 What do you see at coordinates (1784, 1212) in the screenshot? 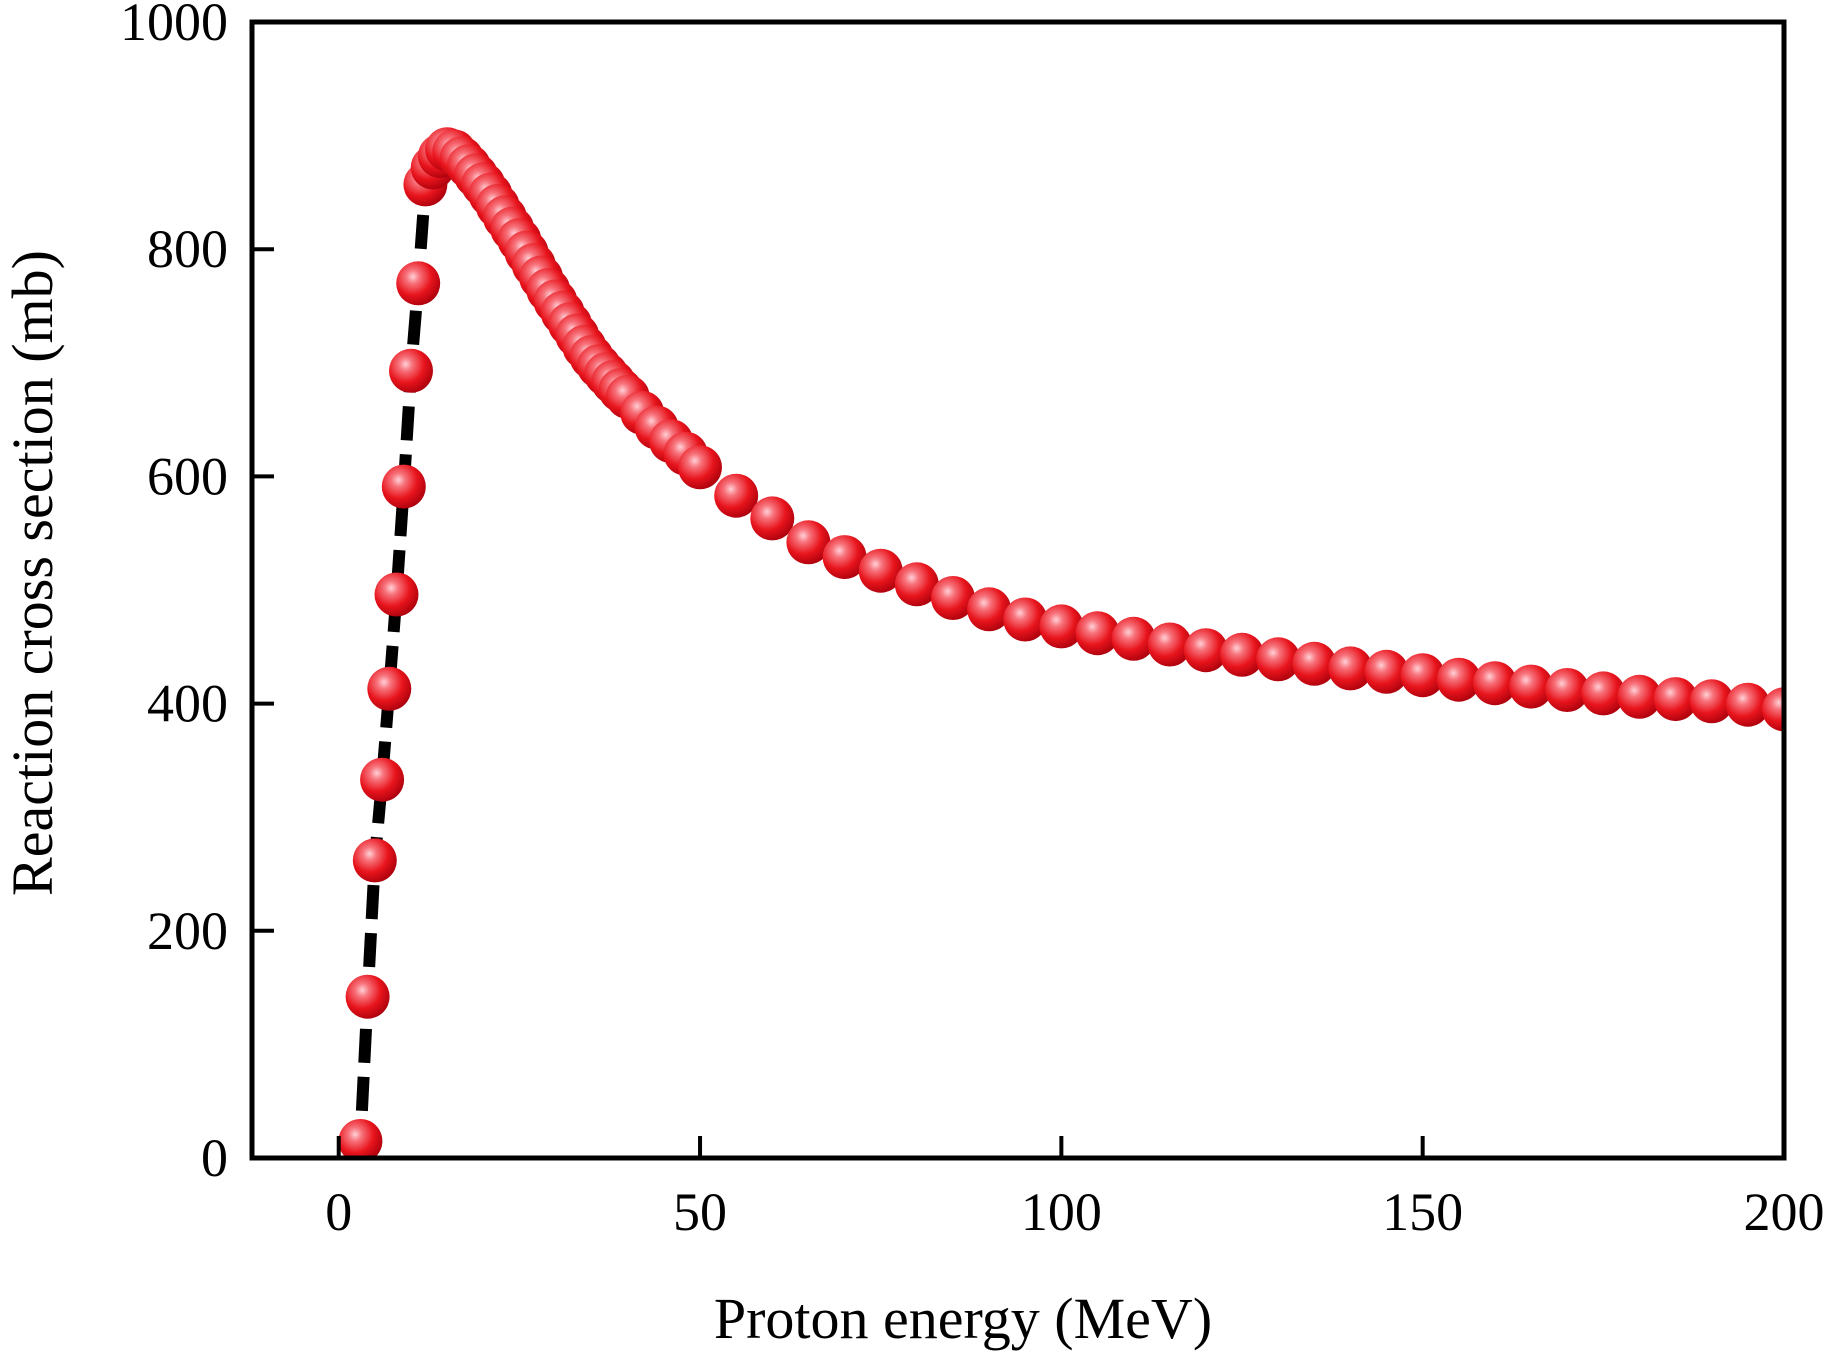
I see `x-tick-label: 200` at bounding box center [1784, 1212].